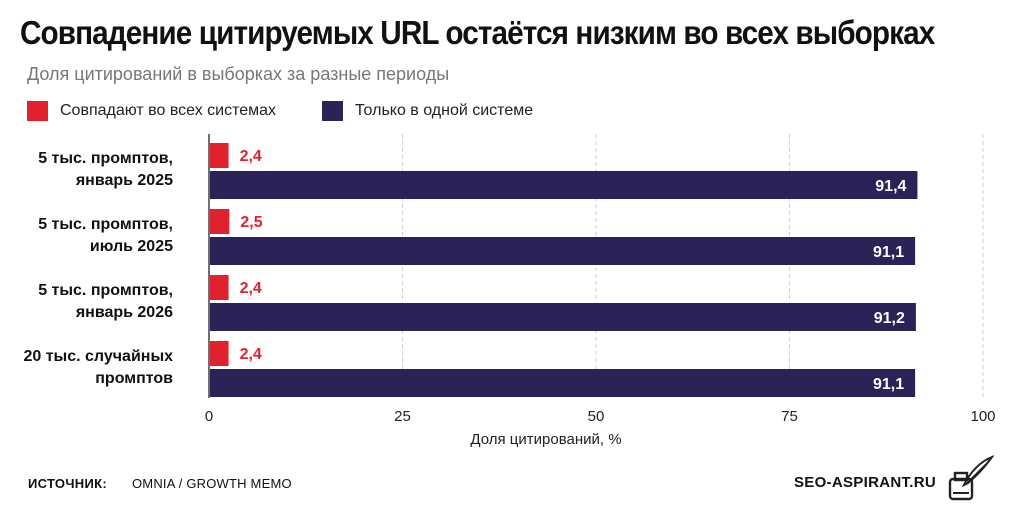 This screenshot has height=512, width=1024. I want to click on legend-item-single: Только в одной системе, so click(427, 111).